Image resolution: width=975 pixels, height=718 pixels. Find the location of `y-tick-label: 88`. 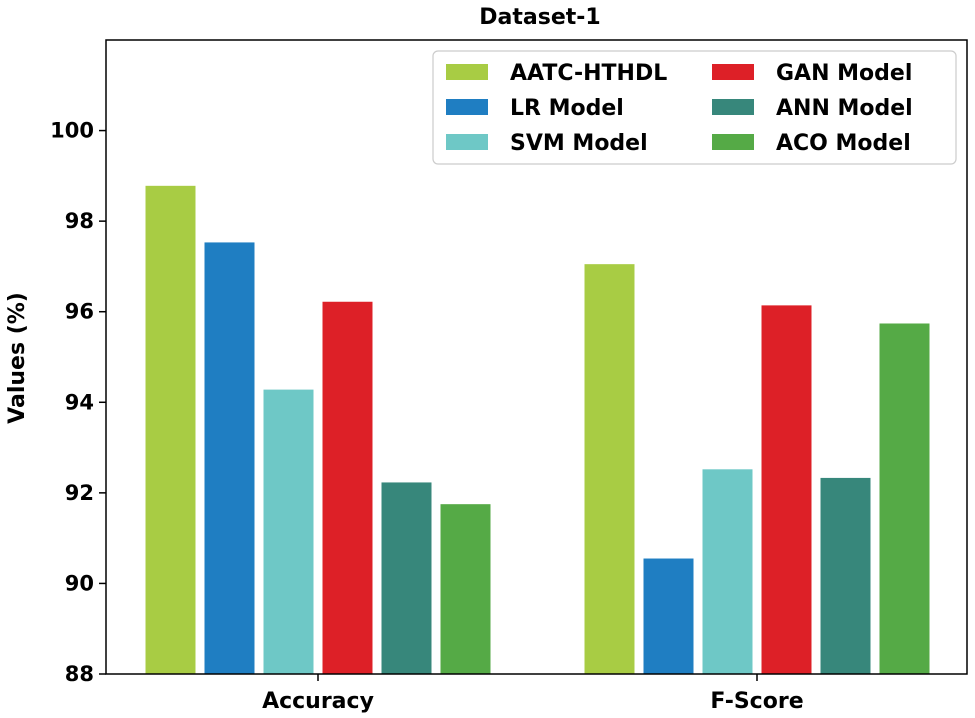

y-tick-label: 88 is located at coordinates (79, 674).